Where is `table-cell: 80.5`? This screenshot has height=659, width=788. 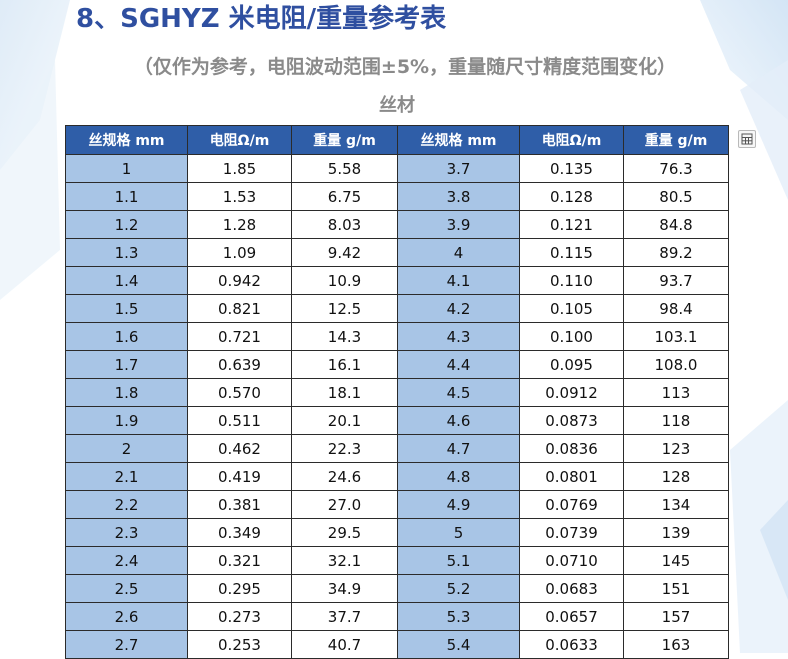 table-cell: 80.5 is located at coordinates (676, 196).